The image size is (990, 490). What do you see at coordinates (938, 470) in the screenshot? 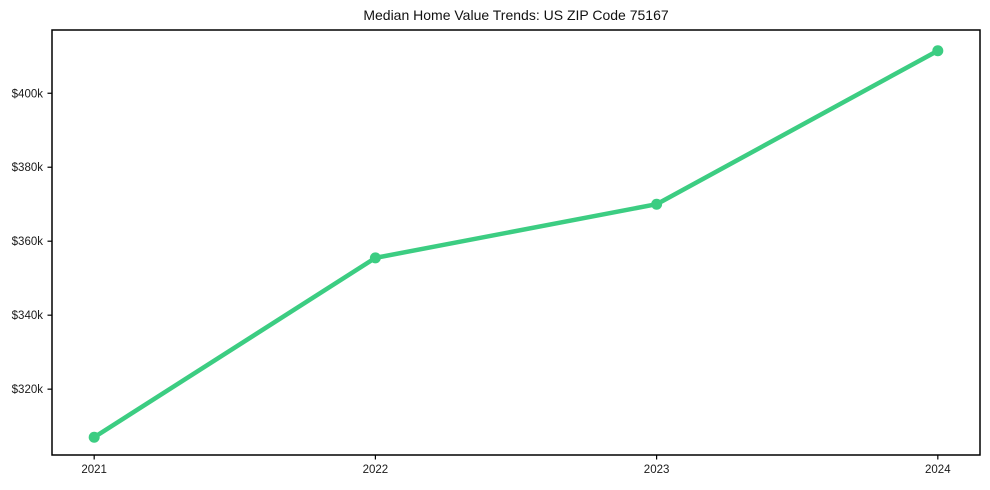
I see `x-tick-label: 2024` at bounding box center [938, 470].